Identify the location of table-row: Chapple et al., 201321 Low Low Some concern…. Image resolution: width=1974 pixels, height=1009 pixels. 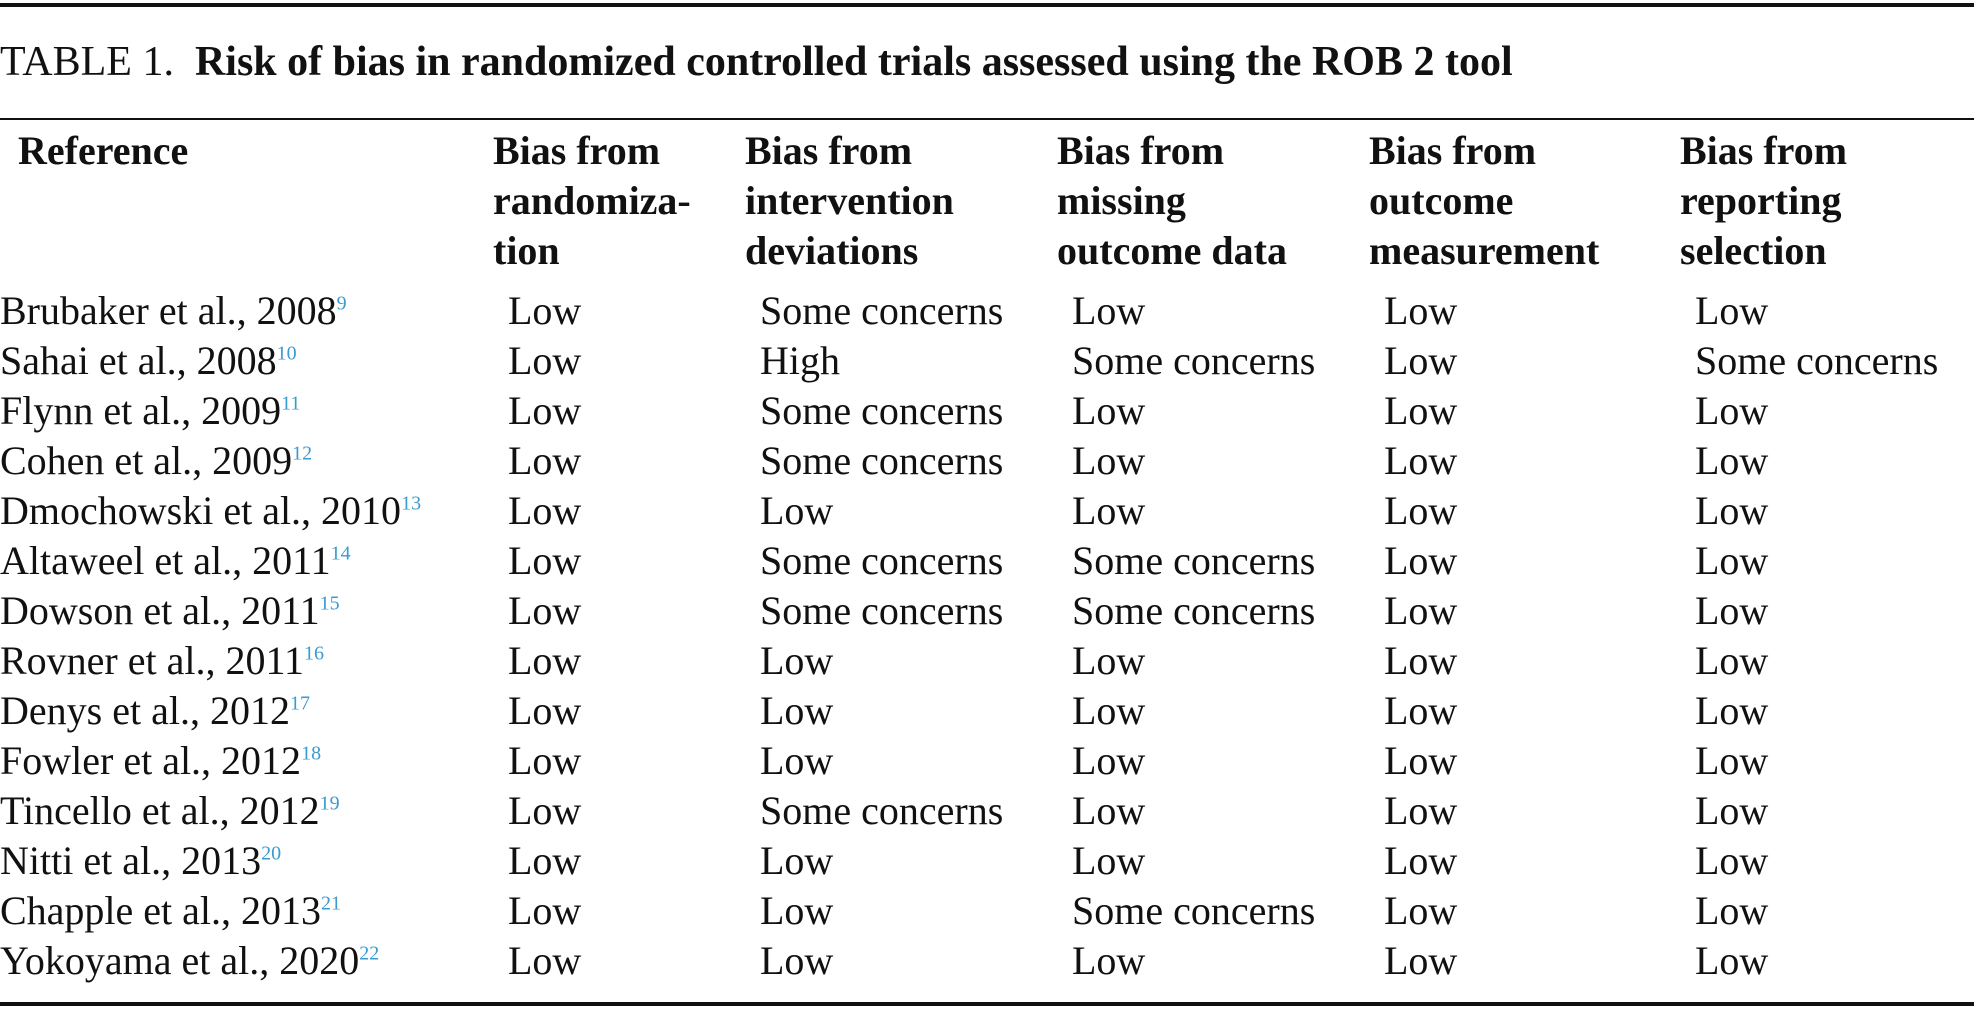
(987, 911).